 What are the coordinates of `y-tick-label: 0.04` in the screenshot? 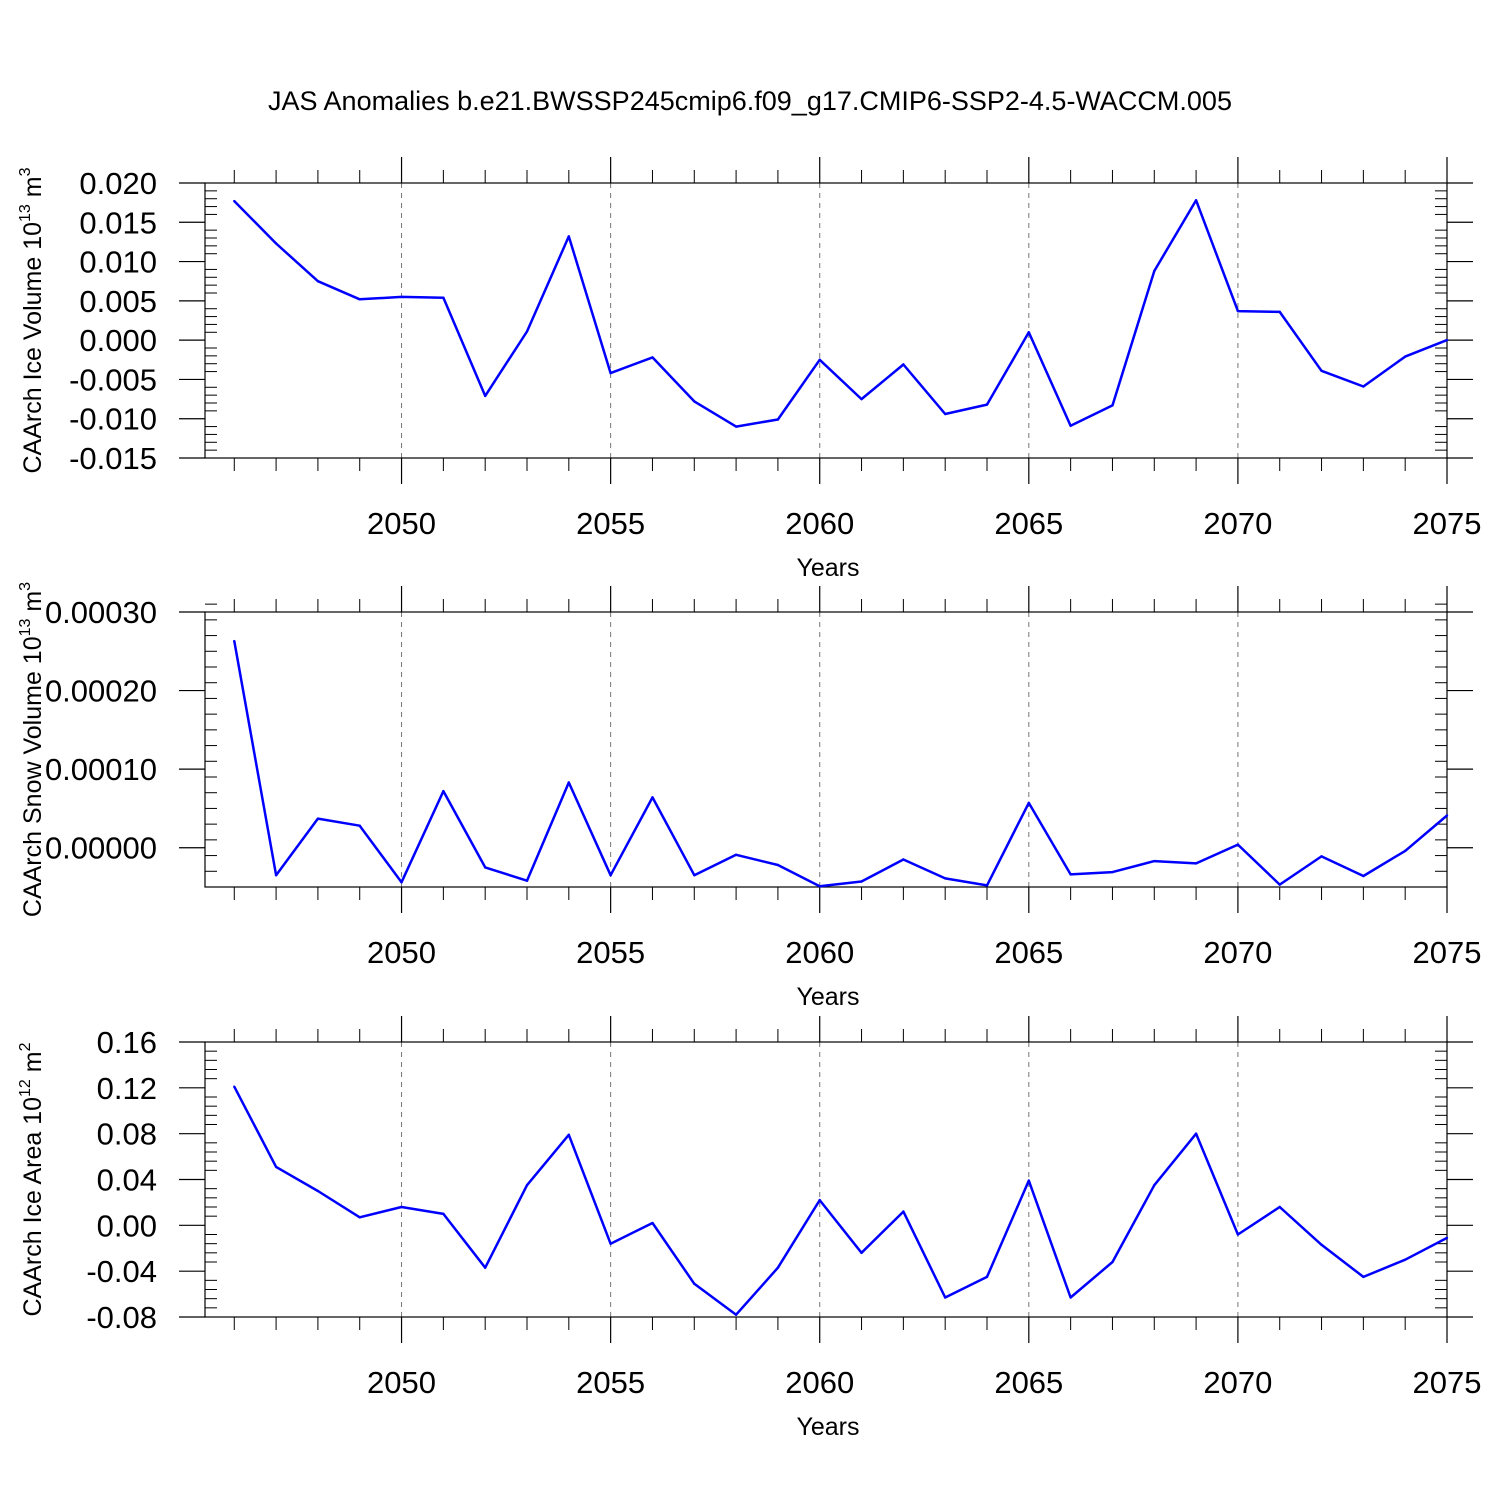 It's located at (127, 1180).